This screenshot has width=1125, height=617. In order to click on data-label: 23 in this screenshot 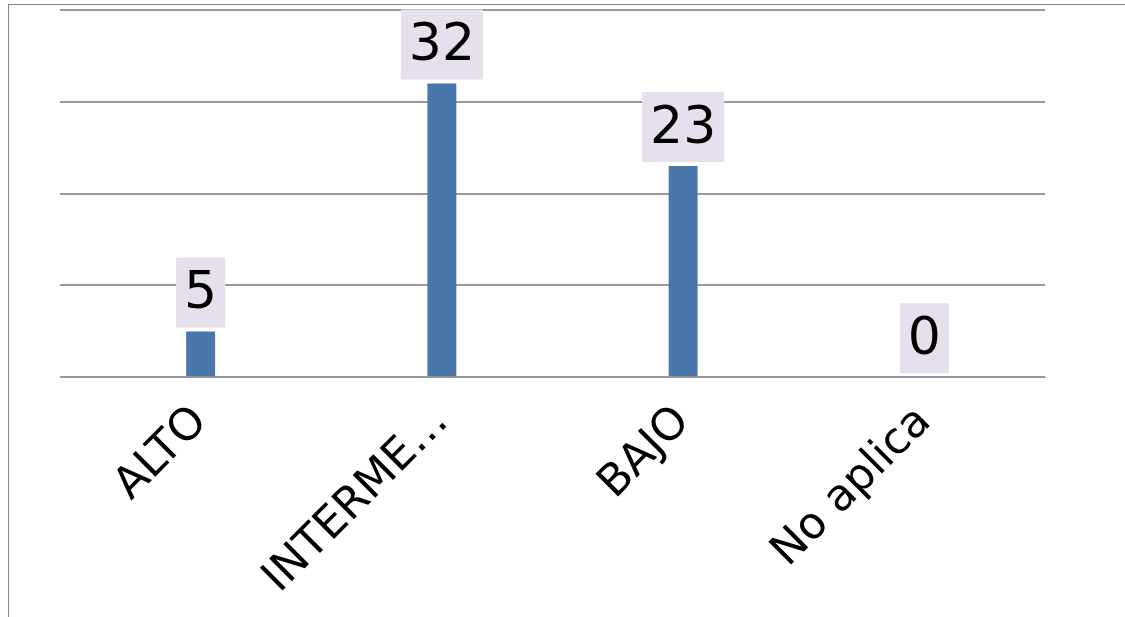, I will do `click(683, 124)`.